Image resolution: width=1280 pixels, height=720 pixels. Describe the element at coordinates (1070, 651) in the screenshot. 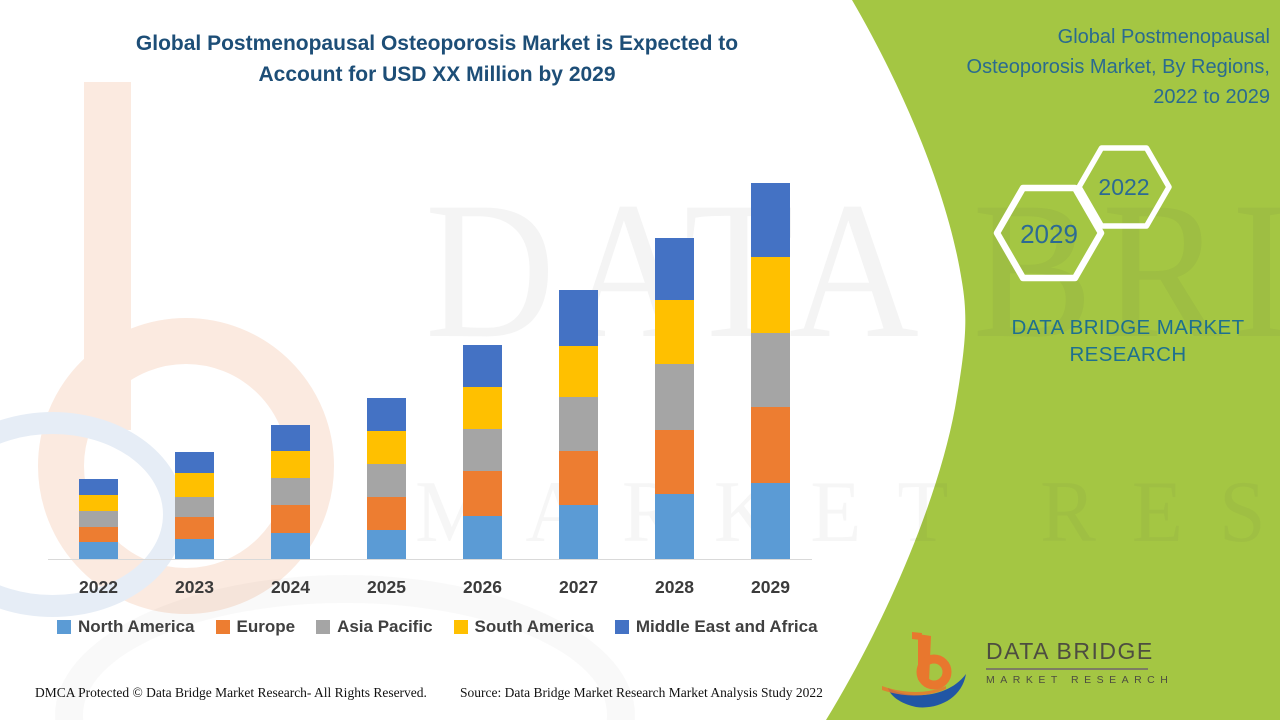

I see `logo-title: DATA BRIDGE` at that location.